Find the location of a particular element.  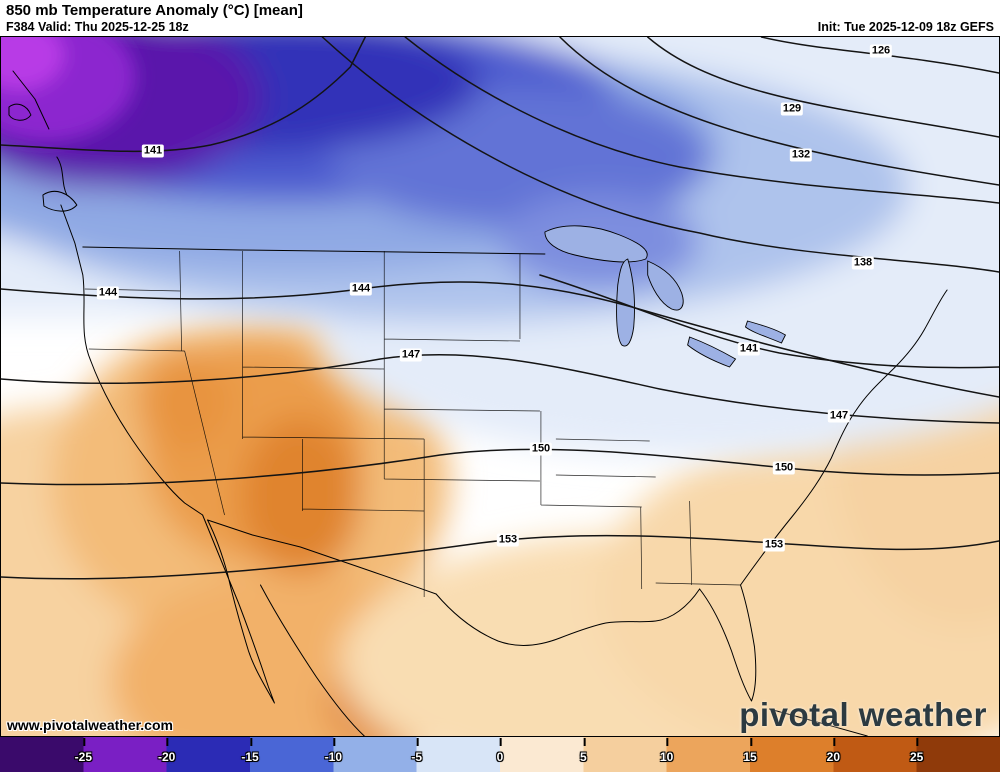

colorbar-tick: -25 is located at coordinates (83, 751).